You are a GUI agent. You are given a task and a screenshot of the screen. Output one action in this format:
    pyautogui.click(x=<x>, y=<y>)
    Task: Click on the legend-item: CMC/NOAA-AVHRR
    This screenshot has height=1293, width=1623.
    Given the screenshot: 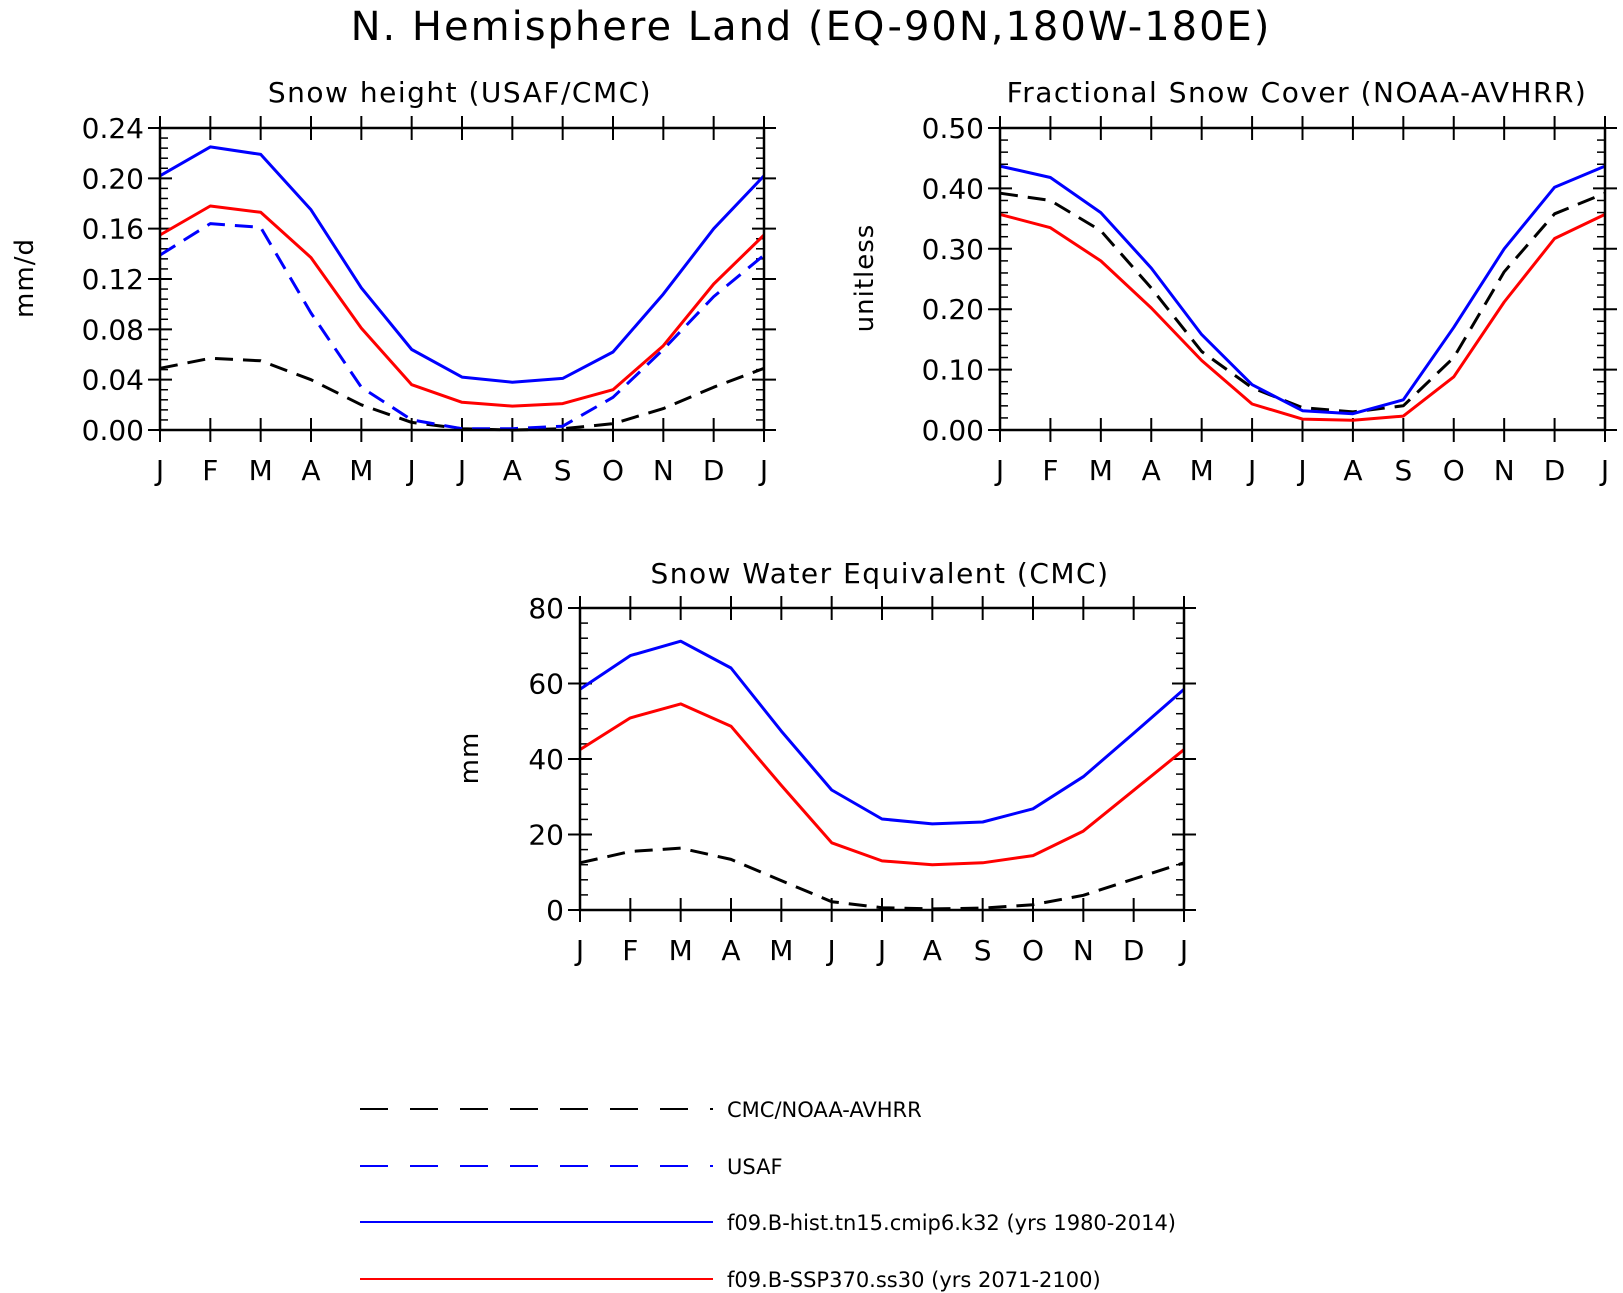 What is the action you would take?
    pyautogui.click(x=641, y=1110)
    